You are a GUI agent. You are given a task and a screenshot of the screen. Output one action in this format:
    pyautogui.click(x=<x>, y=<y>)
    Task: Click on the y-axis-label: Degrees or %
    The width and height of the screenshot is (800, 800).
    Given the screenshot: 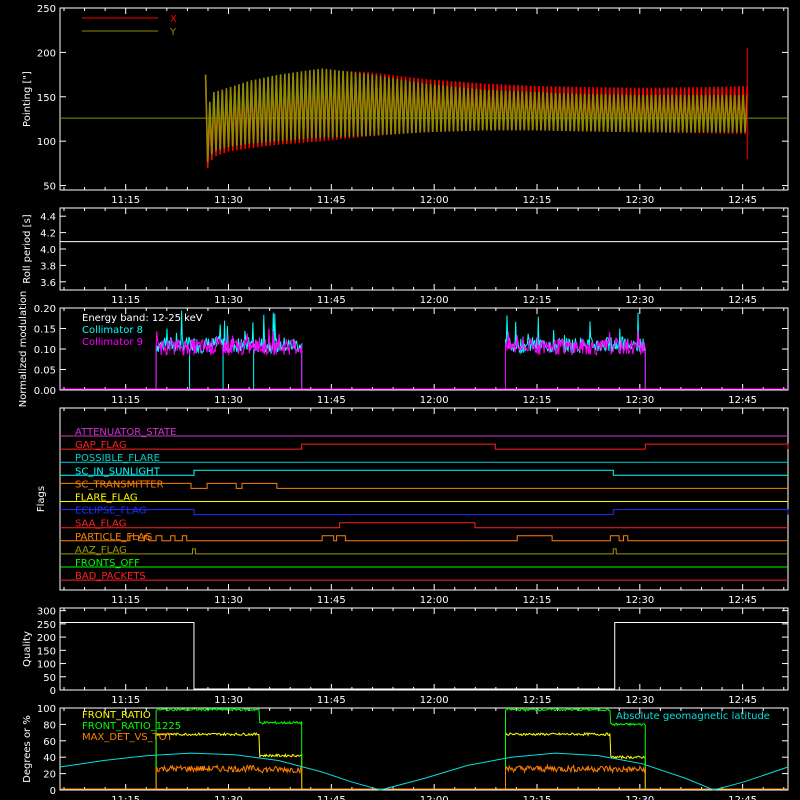 What is the action you would take?
    pyautogui.click(x=27, y=749)
    